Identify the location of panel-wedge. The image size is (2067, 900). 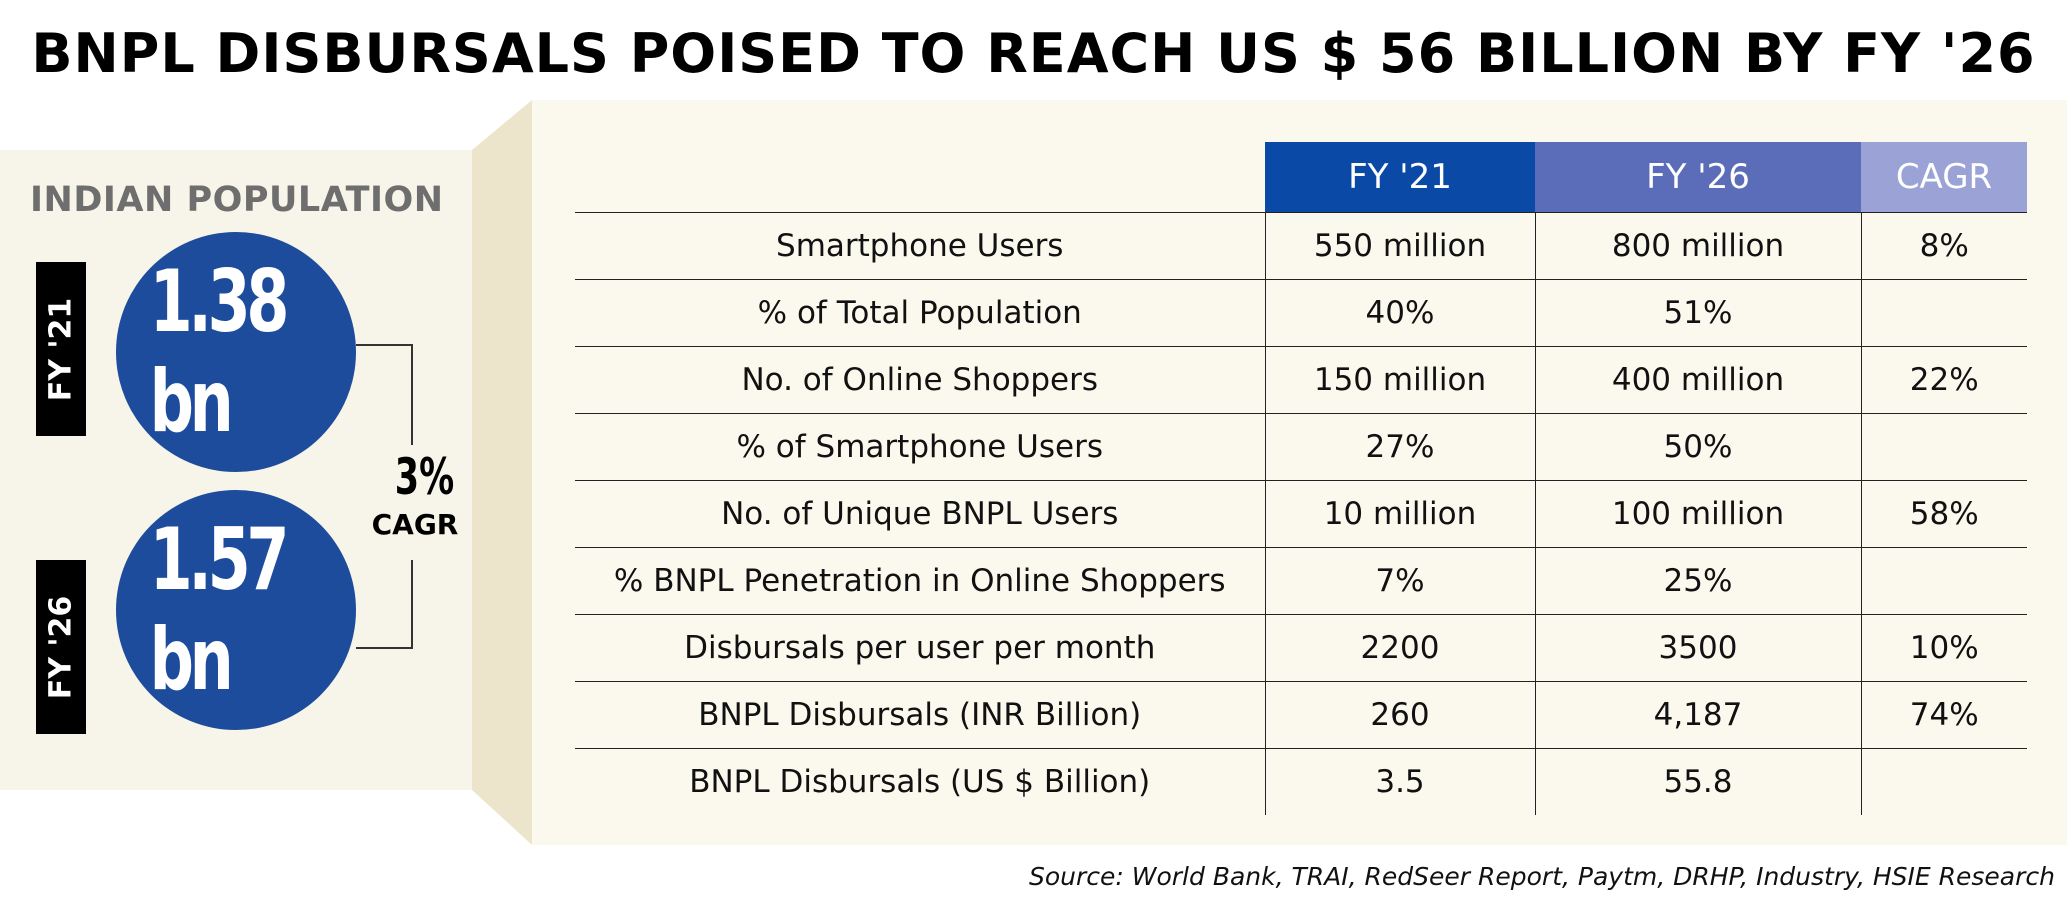
(502, 472).